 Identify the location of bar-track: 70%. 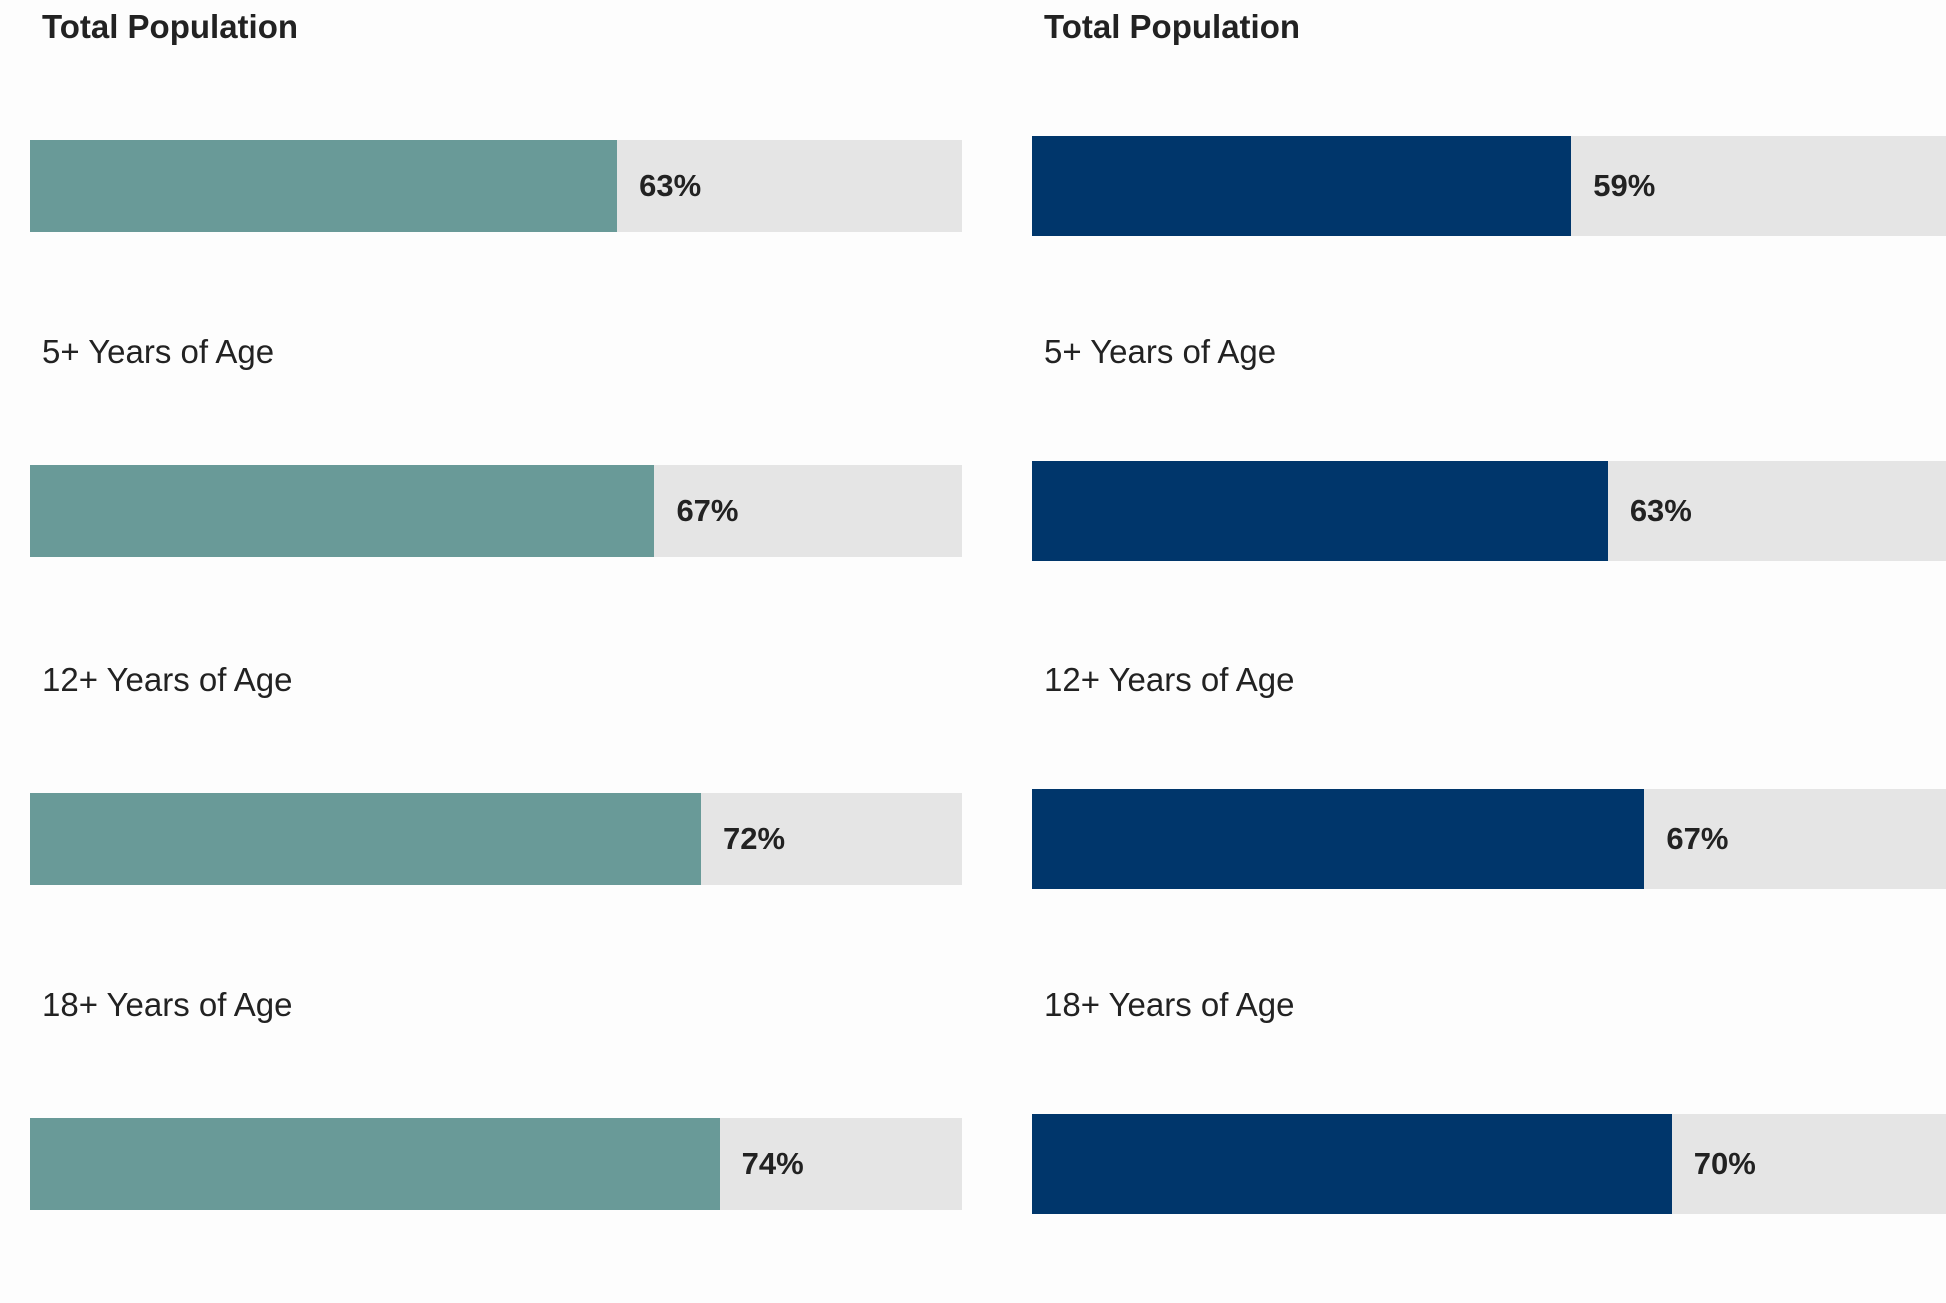
(1489, 1164).